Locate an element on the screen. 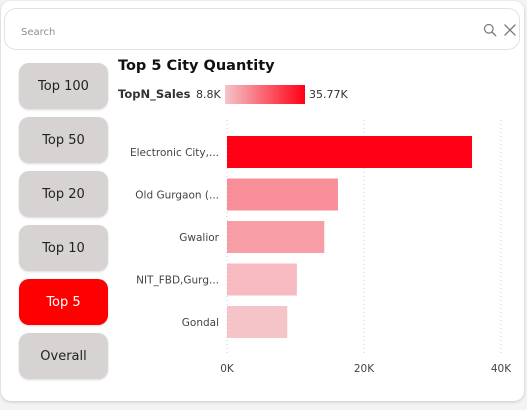  x-tick-label: 20K is located at coordinates (364, 369).